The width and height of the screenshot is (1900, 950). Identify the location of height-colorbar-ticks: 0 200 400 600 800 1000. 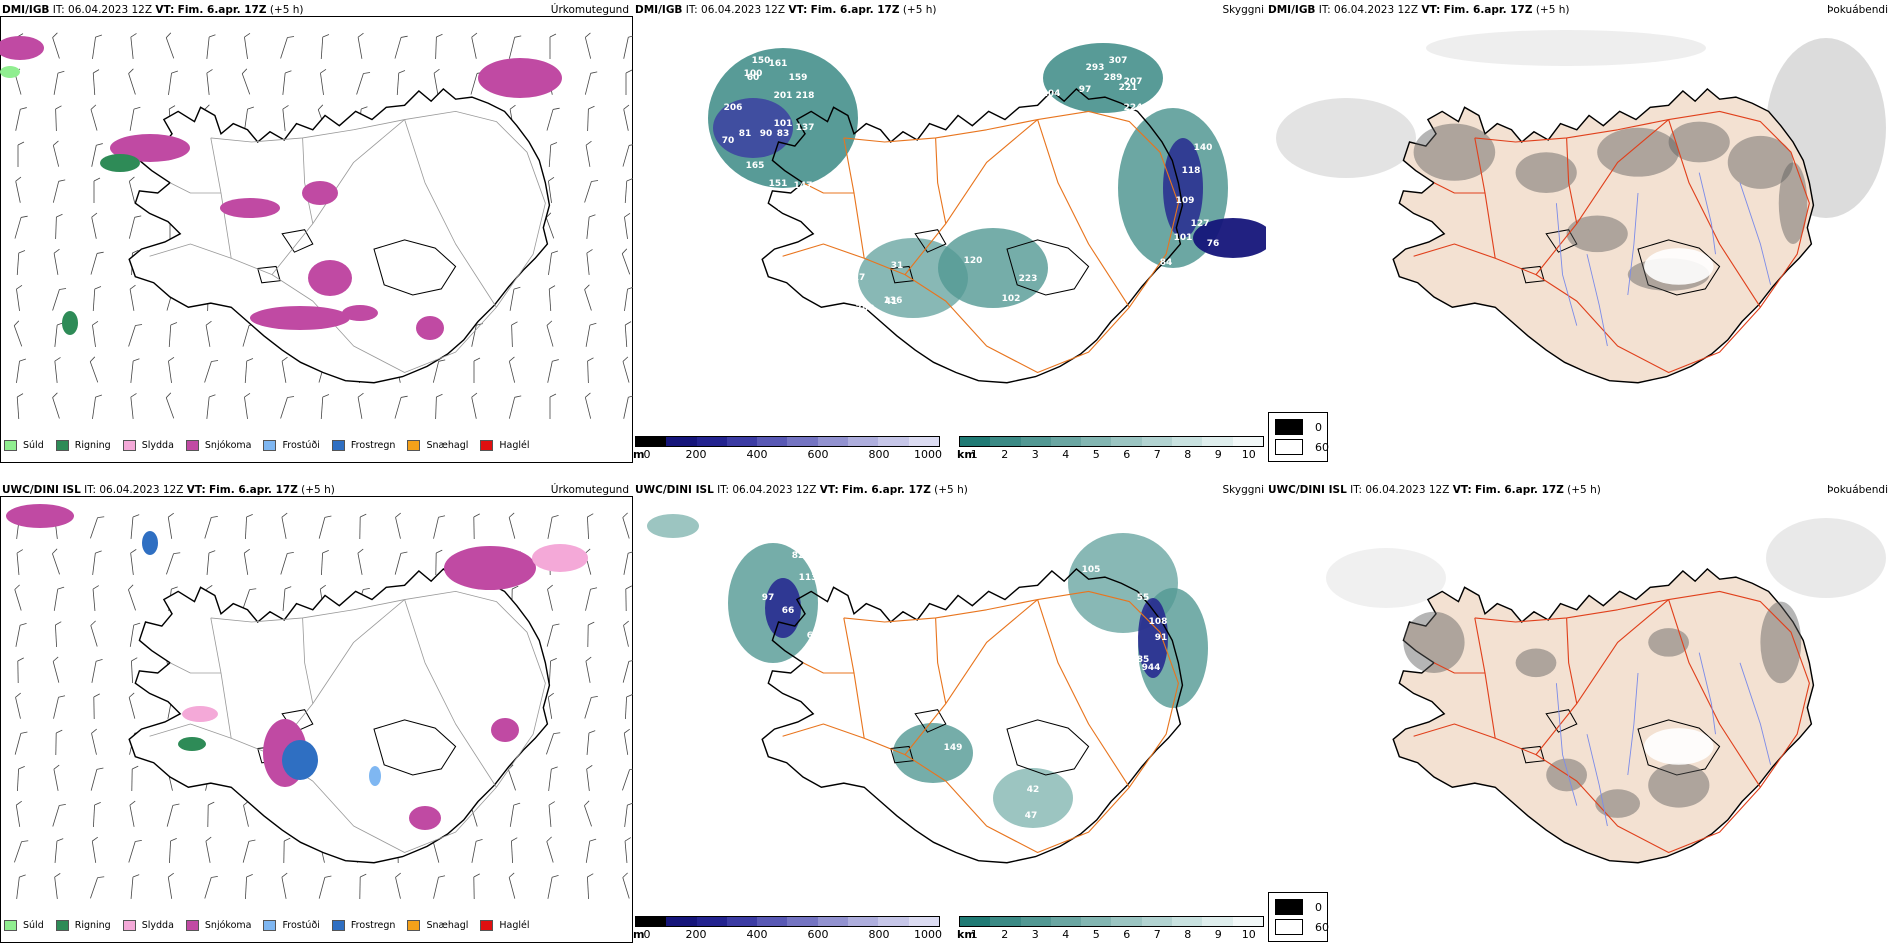
(789, 934).